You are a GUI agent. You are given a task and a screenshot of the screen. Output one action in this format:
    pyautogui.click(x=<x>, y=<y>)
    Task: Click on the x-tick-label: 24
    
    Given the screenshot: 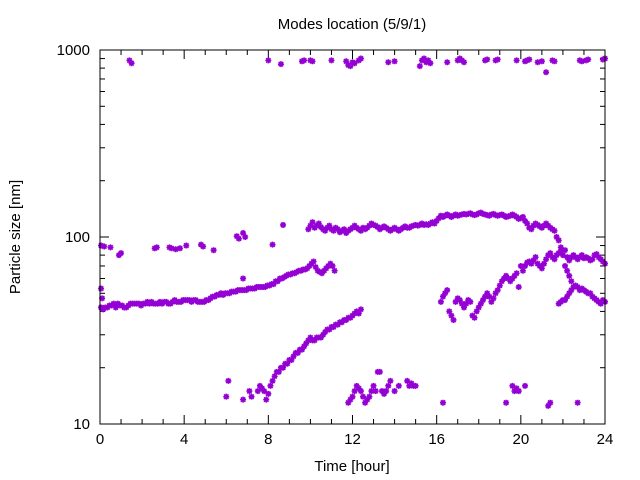 What is the action you would take?
    pyautogui.click(x=605, y=439)
    